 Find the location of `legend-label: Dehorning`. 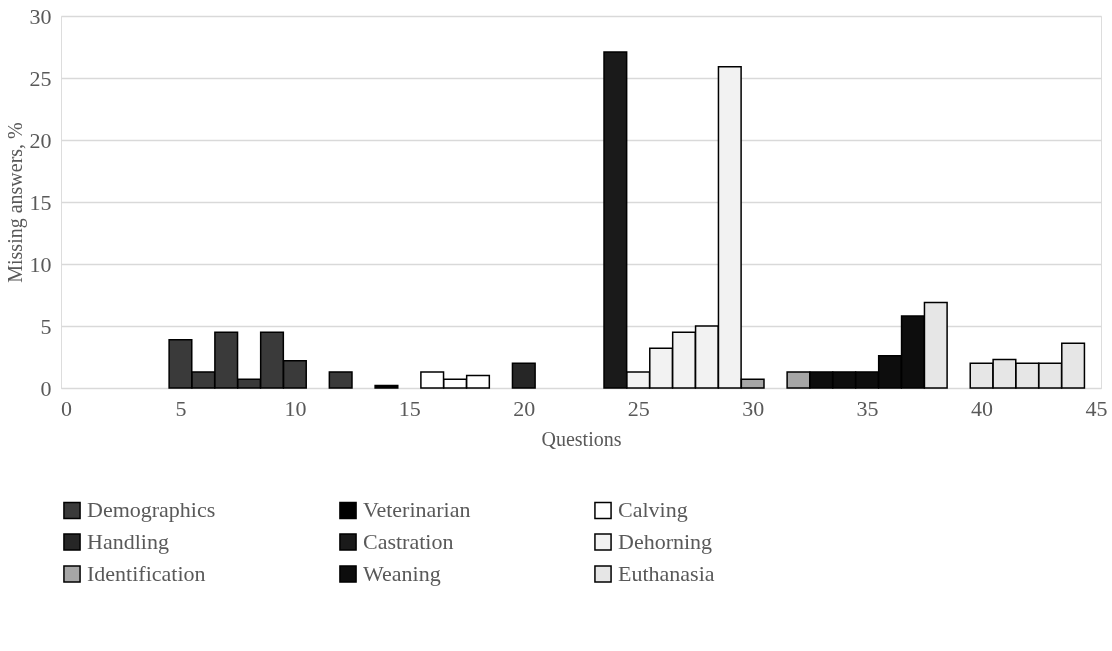

legend-label: Dehorning is located at coordinates (665, 541).